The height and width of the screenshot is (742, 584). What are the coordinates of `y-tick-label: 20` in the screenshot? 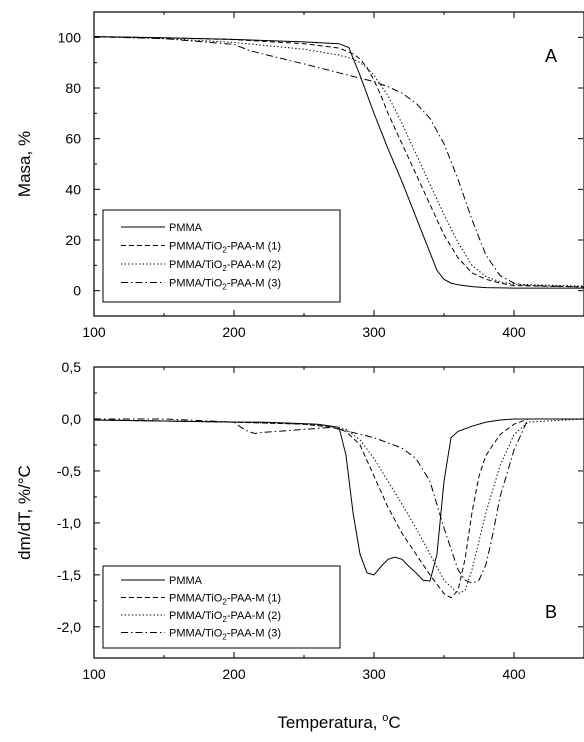 It's located at (73, 240).